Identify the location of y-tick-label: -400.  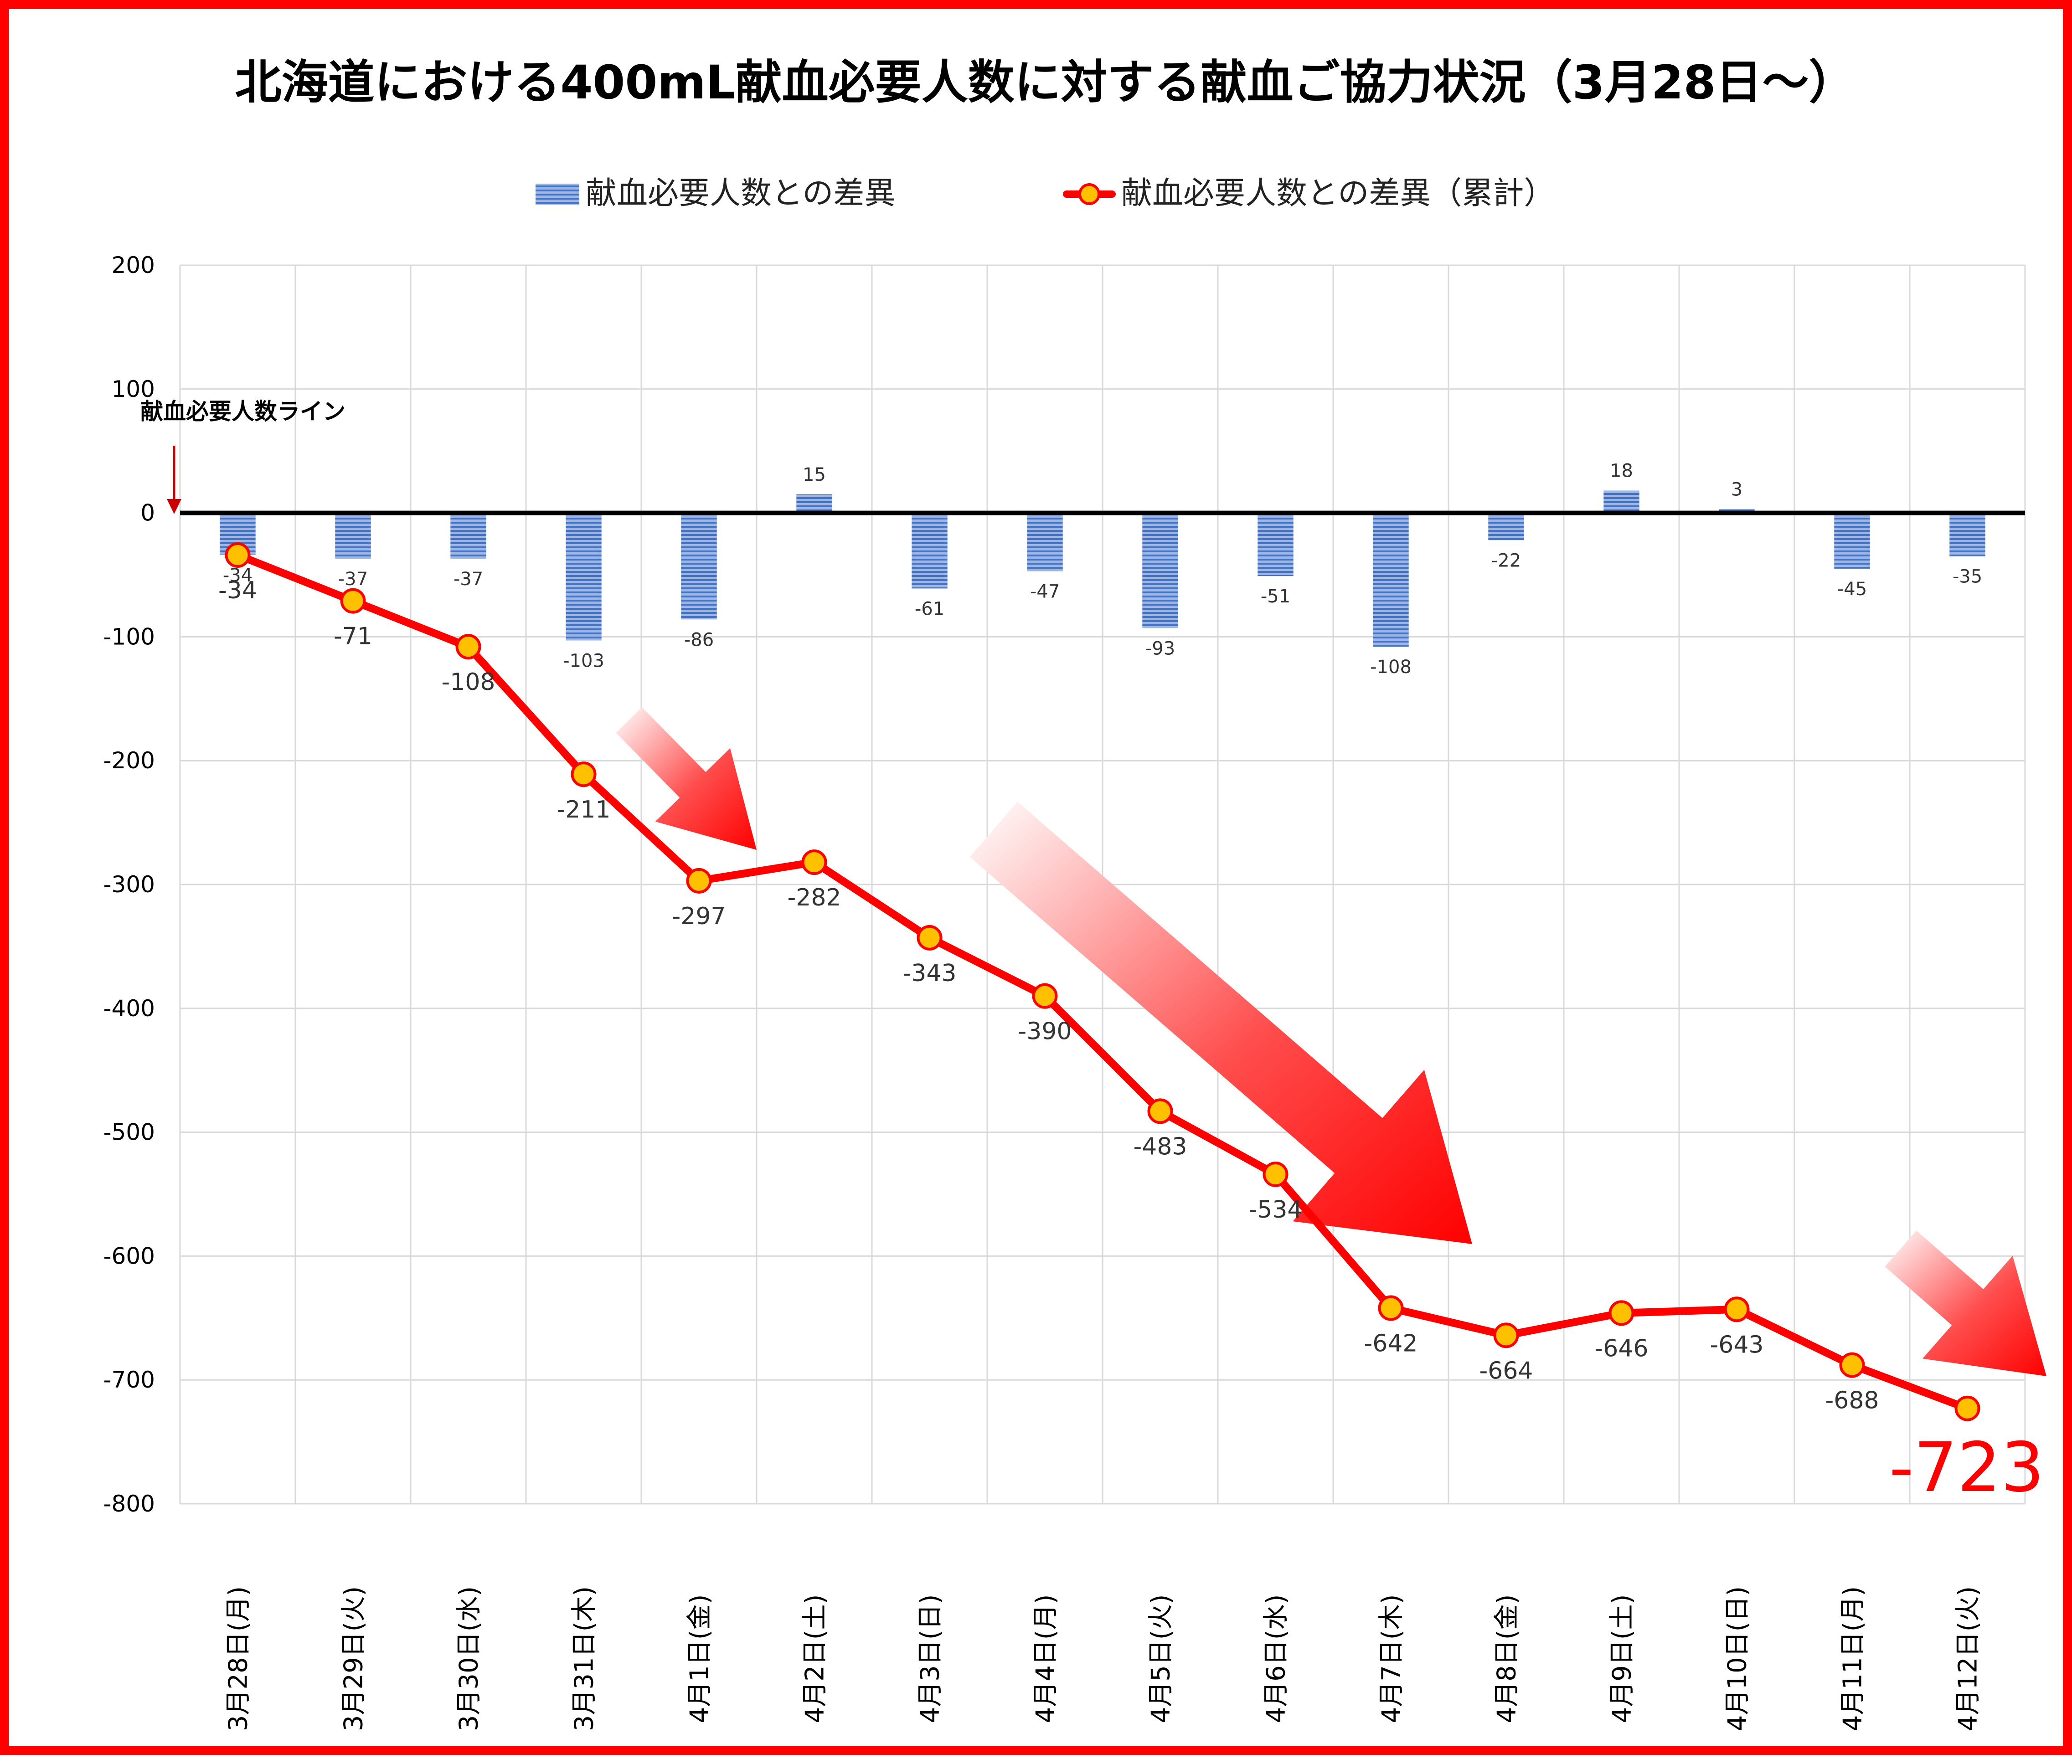
(129, 1009).